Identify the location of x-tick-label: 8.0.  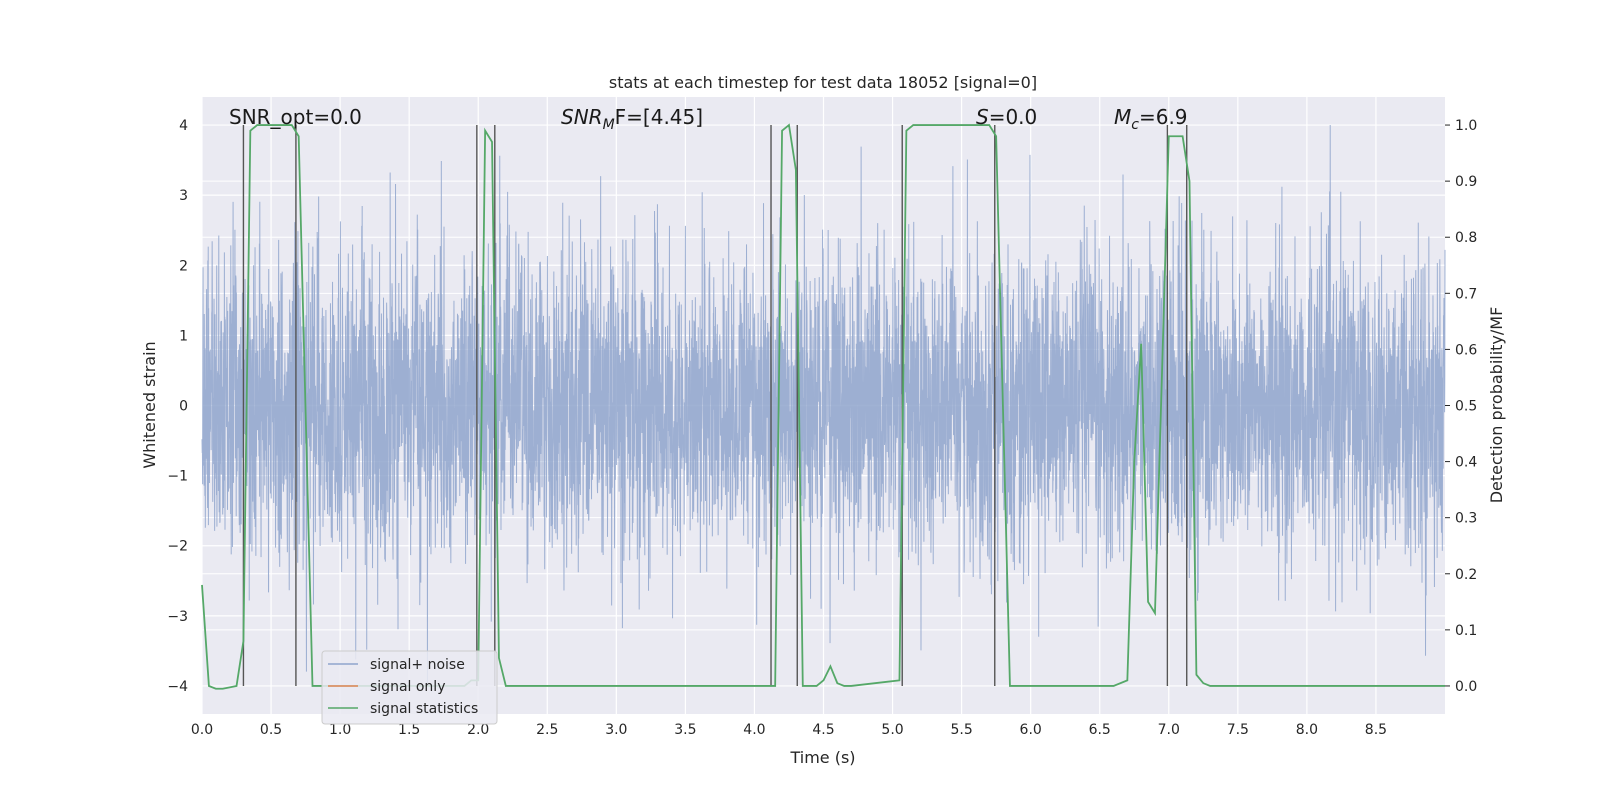
(1307, 730).